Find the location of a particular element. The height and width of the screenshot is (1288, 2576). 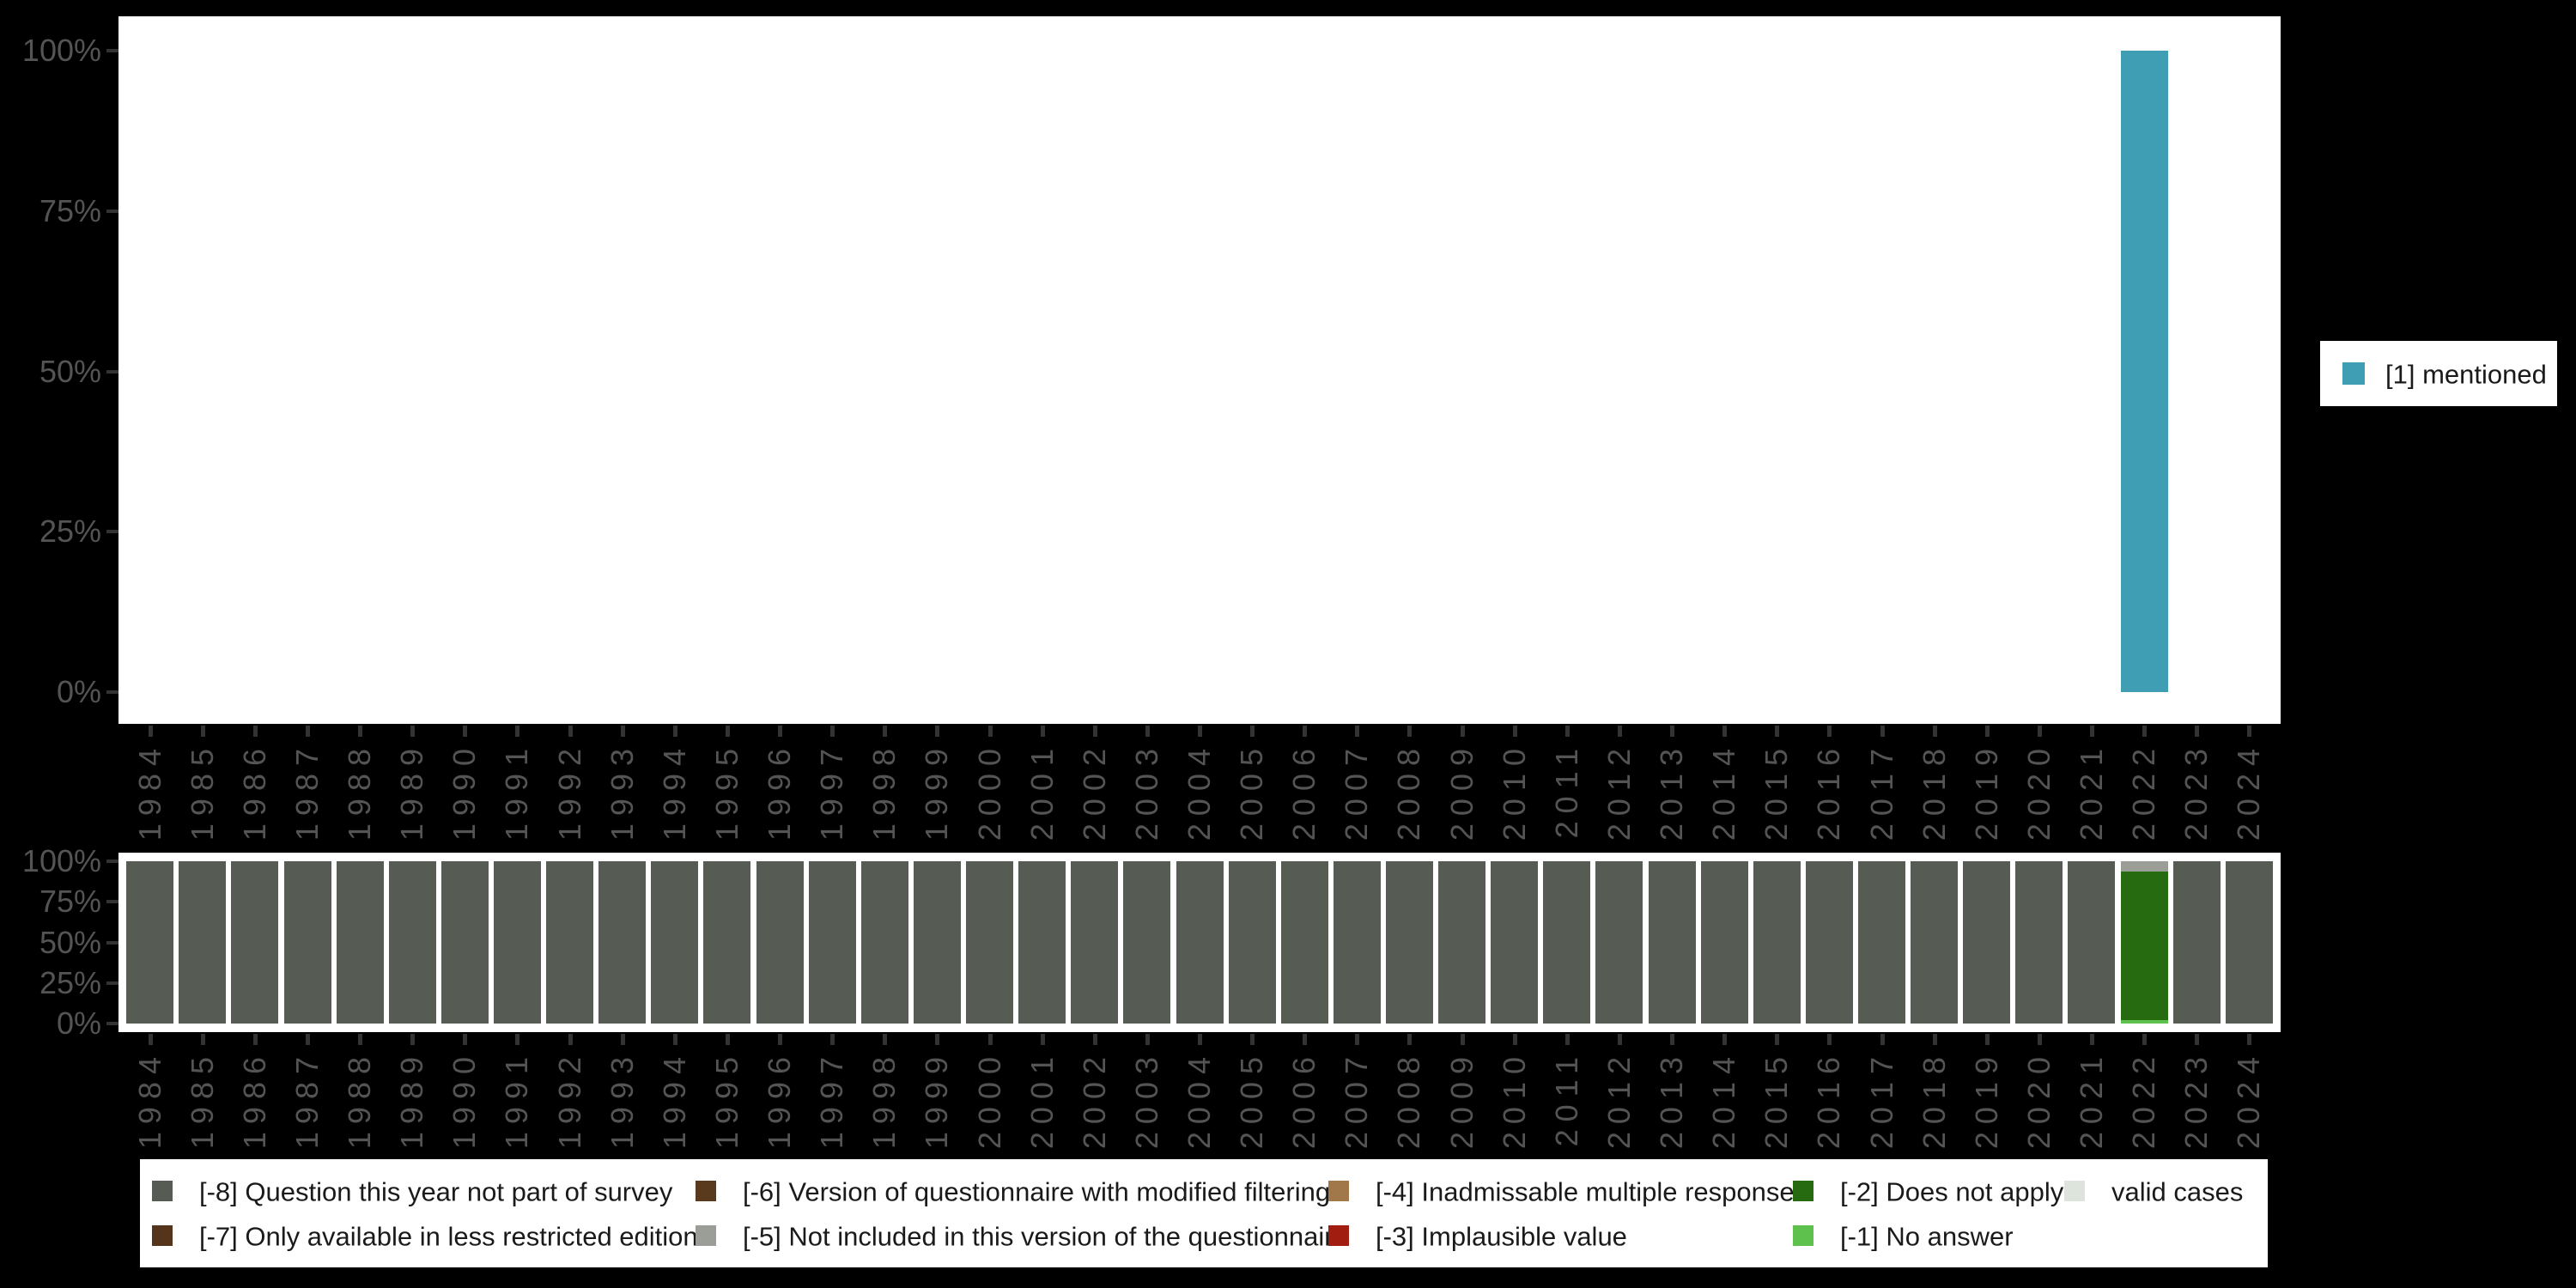

y-tick-0% is located at coordinates (112, 692).